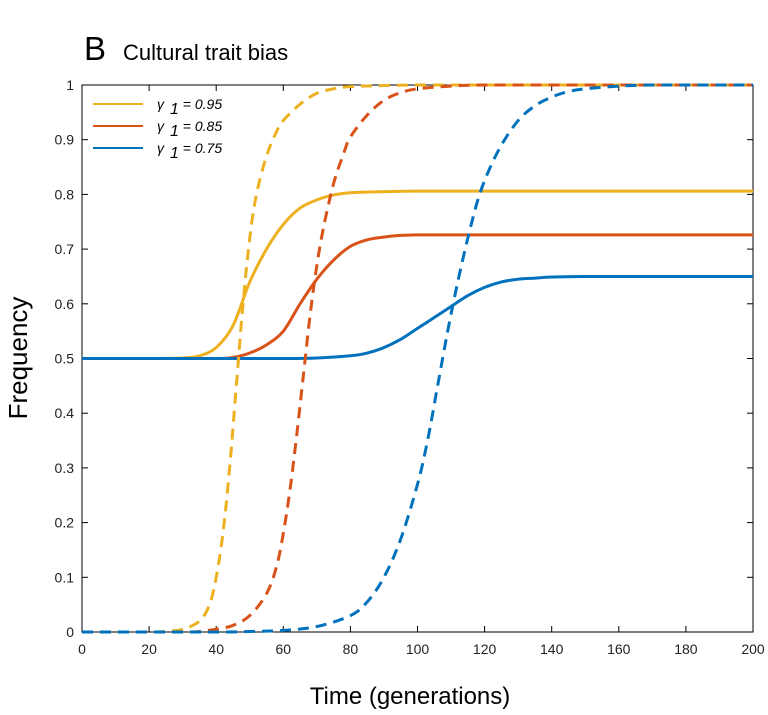 The height and width of the screenshot is (715, 768). What do you see at coordinates (65, 304) in the screenshot?
I see `y-tick-label: 0.6` at bounding box center [65, 304].